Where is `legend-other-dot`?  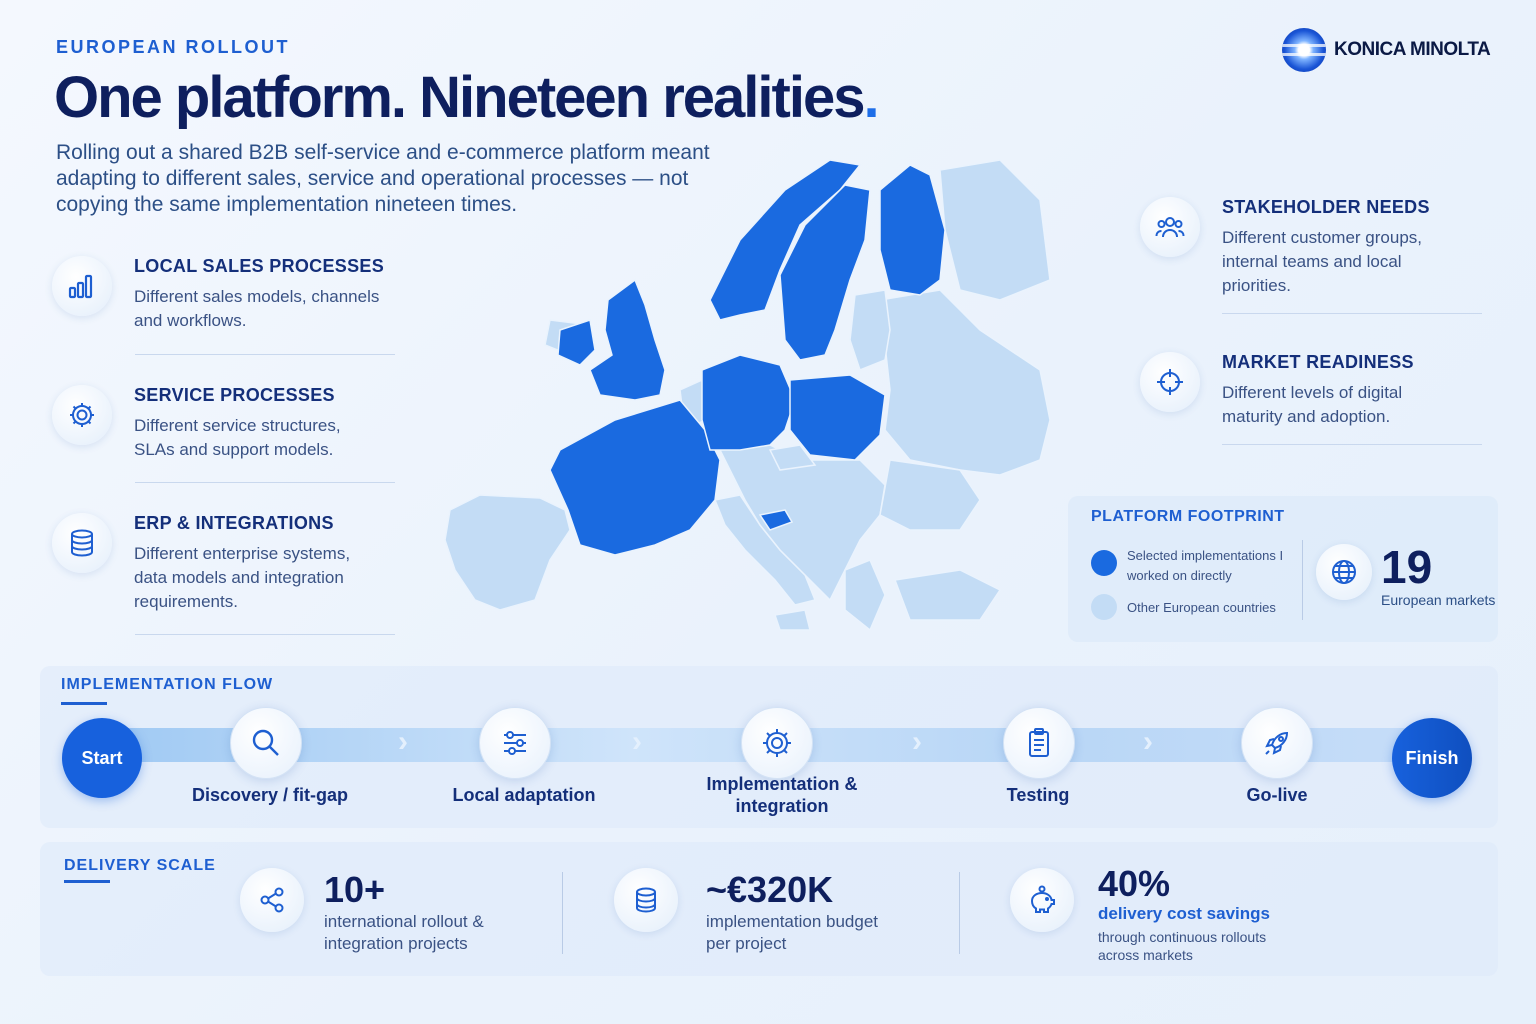 legend-other-dot is located at coordinates (1104, 607).